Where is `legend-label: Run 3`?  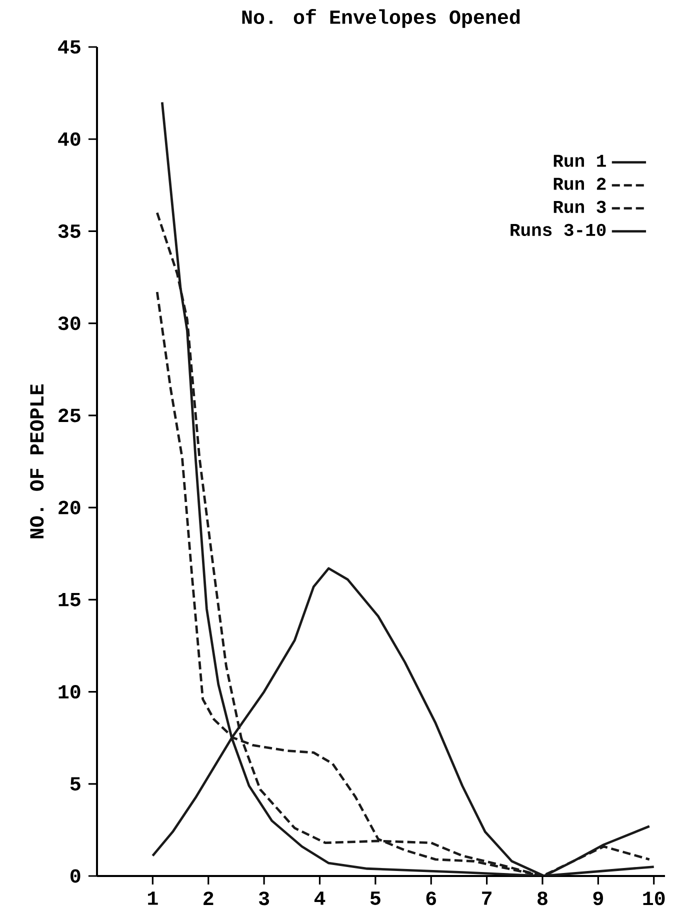
legend-label: Run 3 is located at coordinates (580, 207).